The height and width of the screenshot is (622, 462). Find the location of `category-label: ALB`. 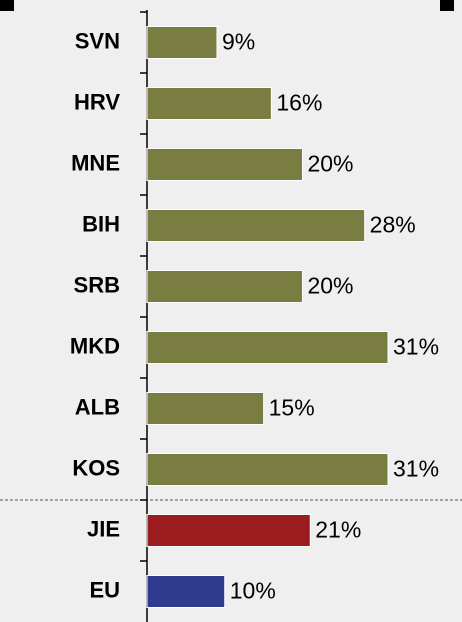

category-label: ALB is located at coordinates (97, 406).